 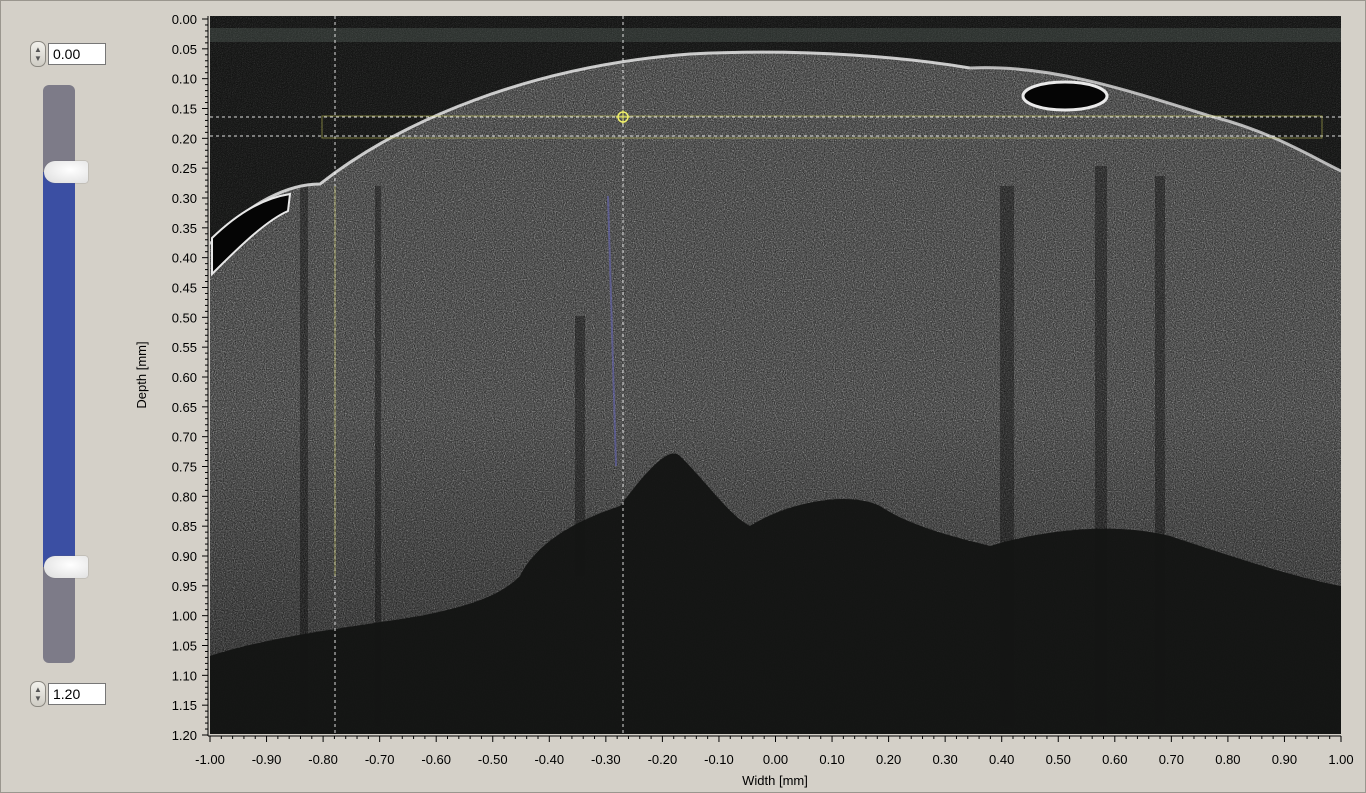 I want to click on slider-upper-thumb, so click(x=66, y=171).